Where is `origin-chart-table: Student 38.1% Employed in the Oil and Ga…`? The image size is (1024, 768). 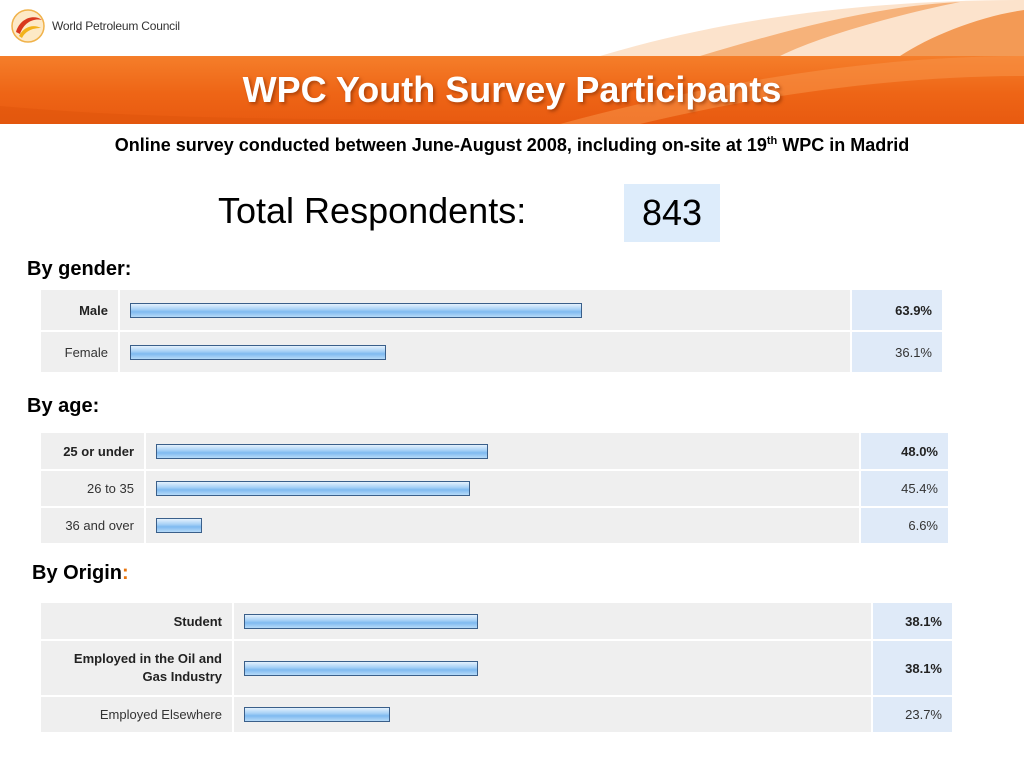 origin-chart-table: Student 38.1% Employed in the Oil and Ga… is located at coordinates (496, 667).